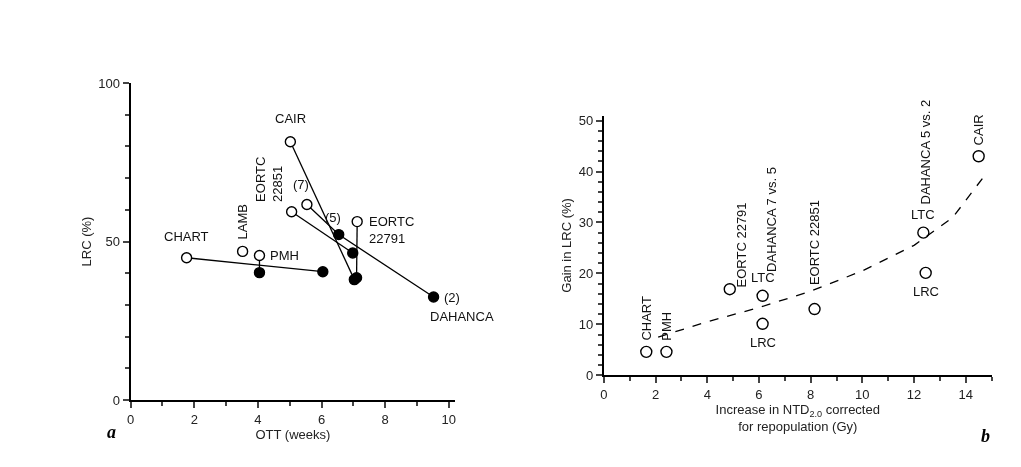  What do you see at coordinates (926, 152) in the screenshot?
I see `annotation: DAHANCA 5 vs. 2` at bounding box center [926, 152].